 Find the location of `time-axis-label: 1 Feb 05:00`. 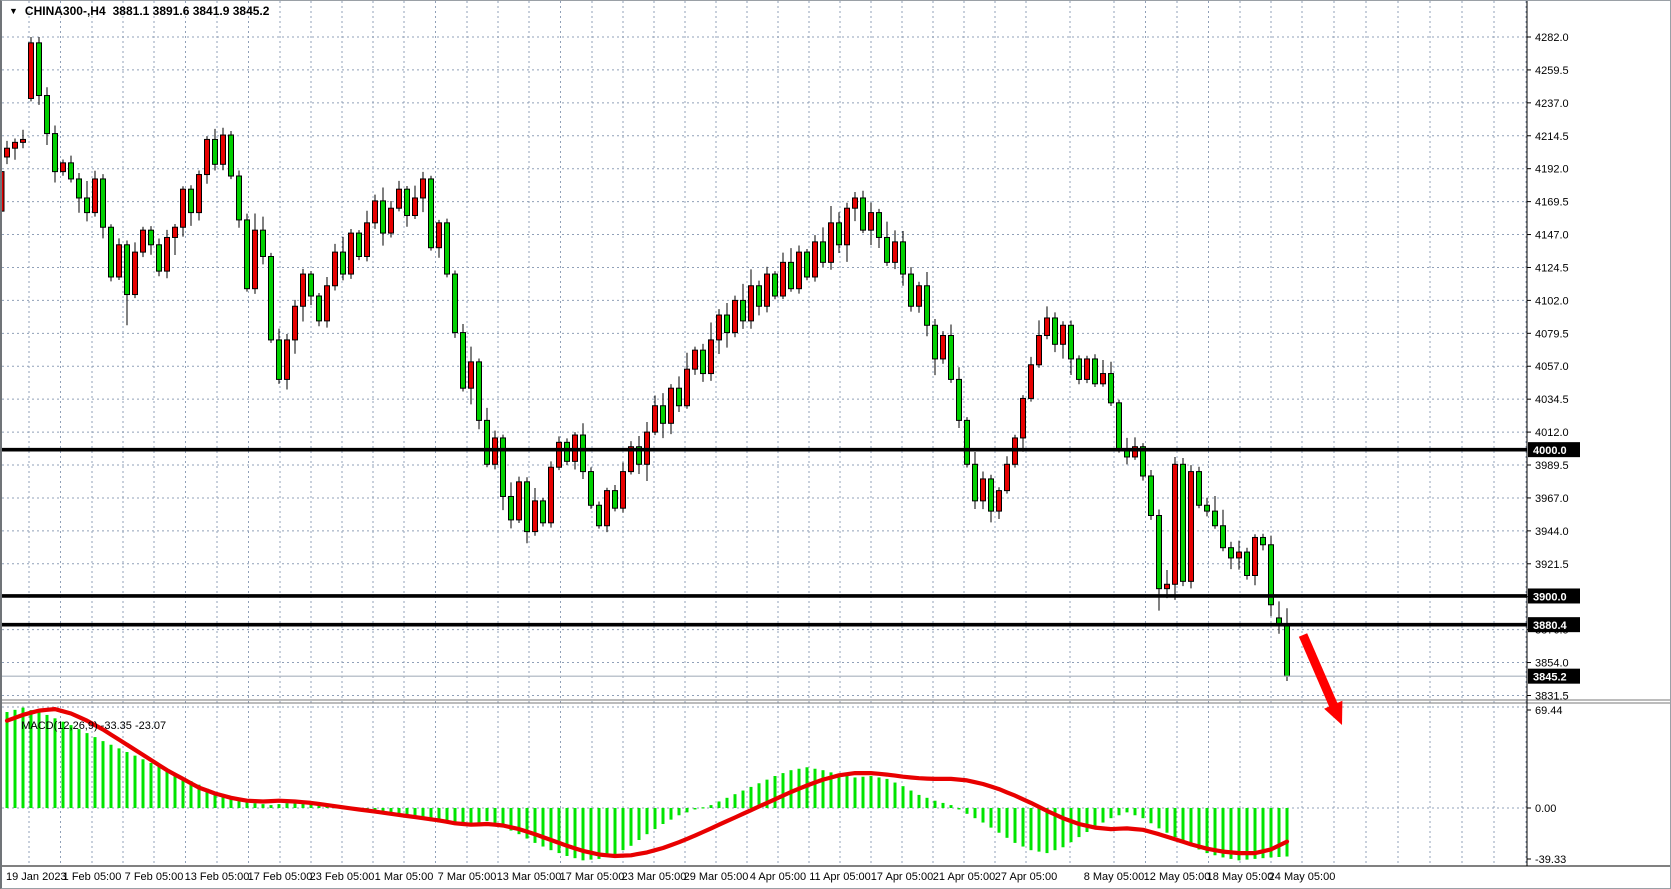

time-axis-label: 1 Feb 05:00 is located at coordinates (92, 877).